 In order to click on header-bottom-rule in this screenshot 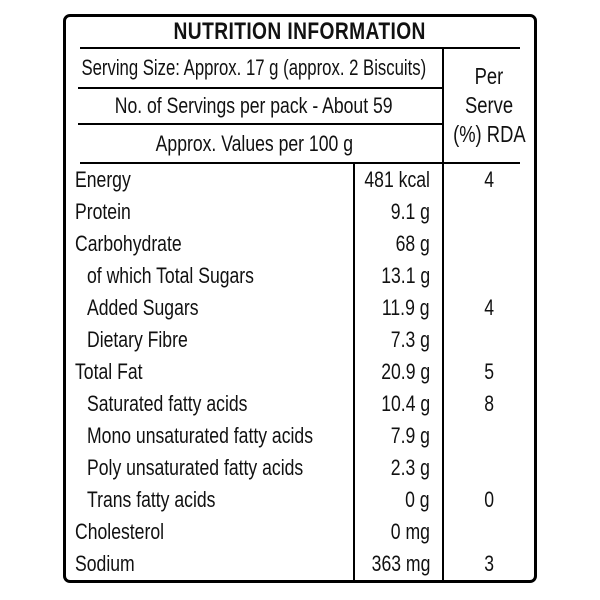, I will do `click(300, 163)`.